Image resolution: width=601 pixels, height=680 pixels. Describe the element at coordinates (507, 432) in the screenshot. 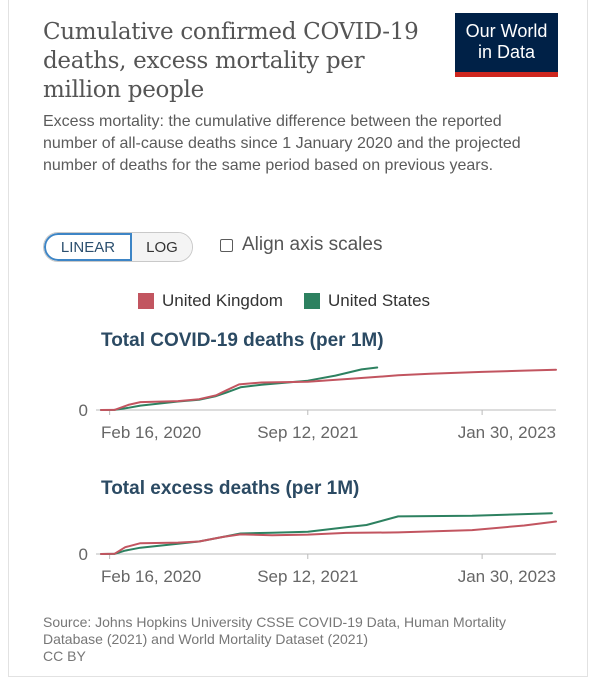

I see `chart-1-x-tick-label: Jan 30, 2023` at that location.